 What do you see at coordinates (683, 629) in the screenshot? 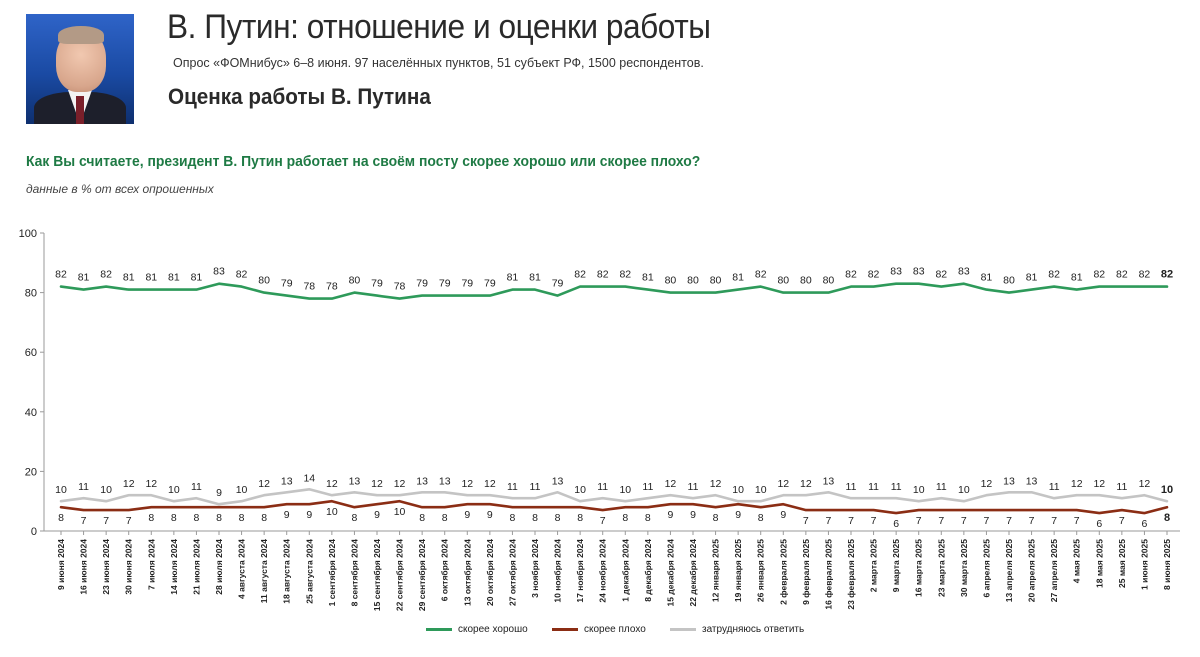
I see `legend-swatch-hard` at bounding box center [683, 629].